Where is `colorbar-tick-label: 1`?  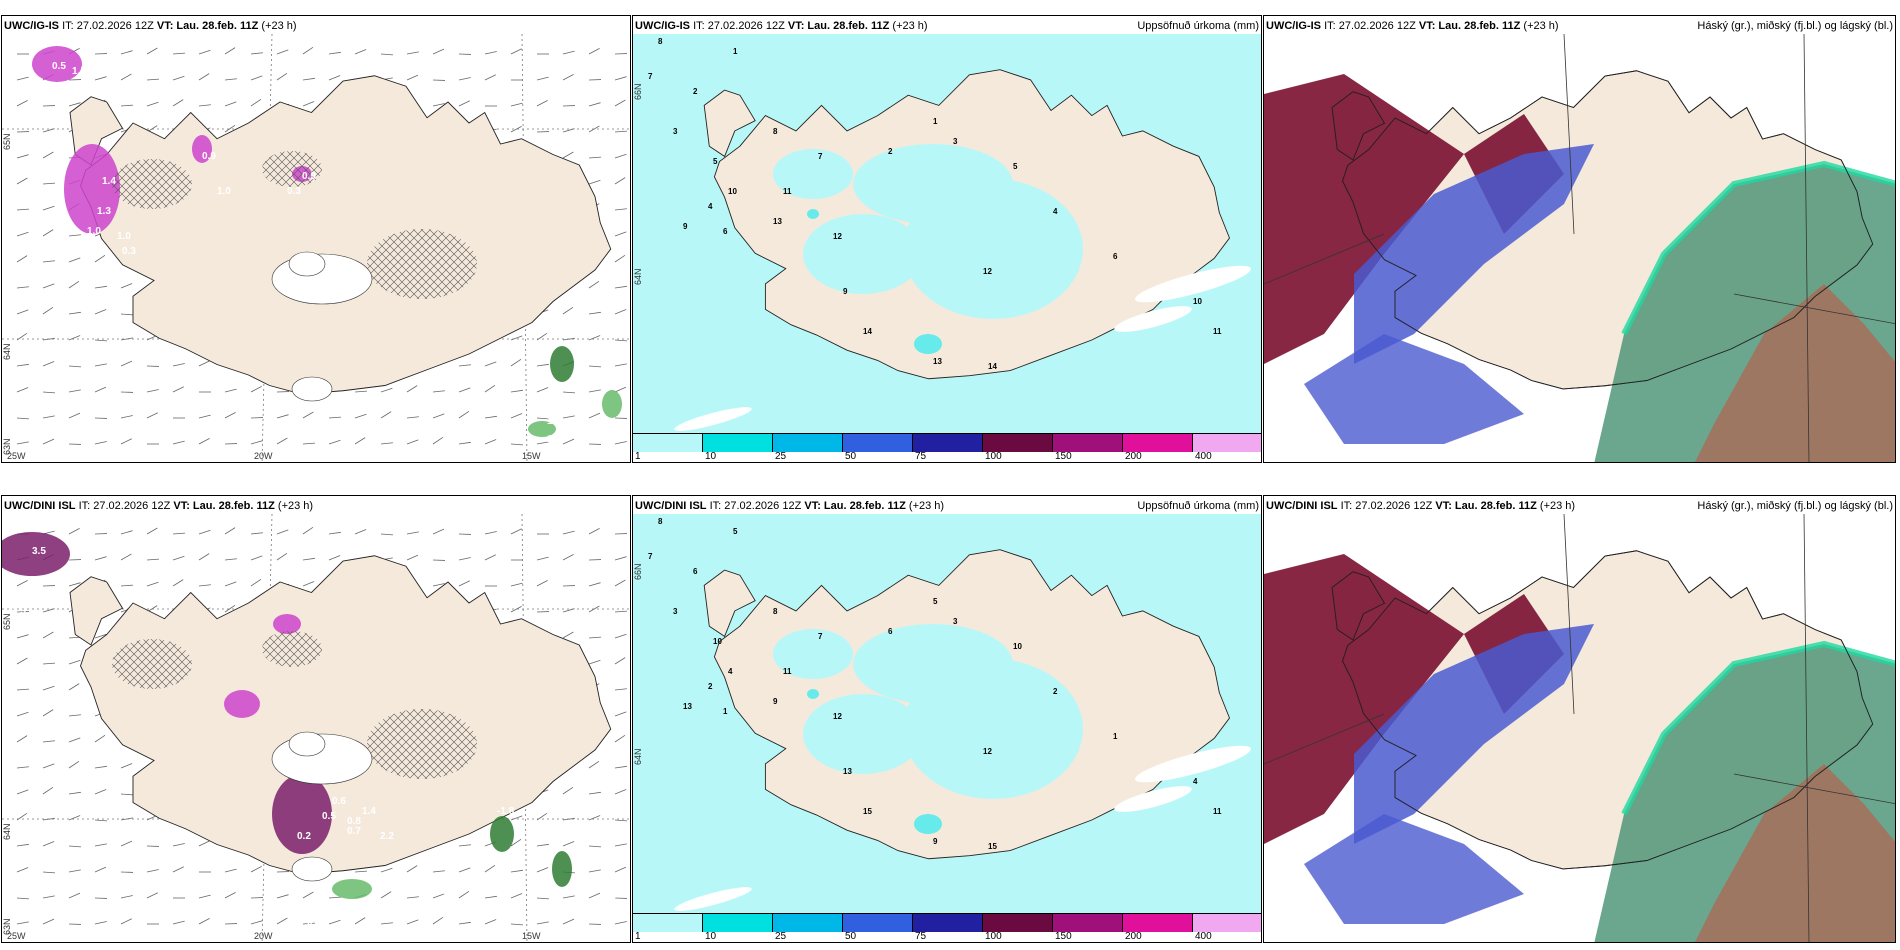 colorbar-tick-label: 1 is located at coordinates (638, 936).